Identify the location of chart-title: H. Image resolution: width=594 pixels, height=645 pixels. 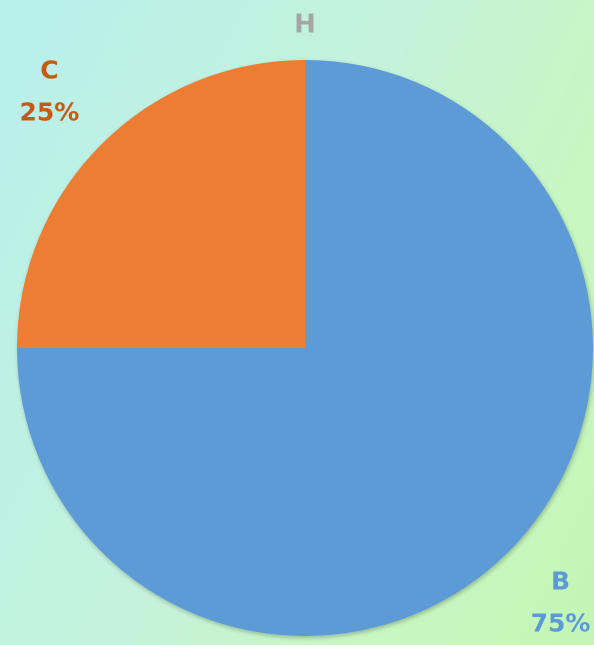
(305, 25).